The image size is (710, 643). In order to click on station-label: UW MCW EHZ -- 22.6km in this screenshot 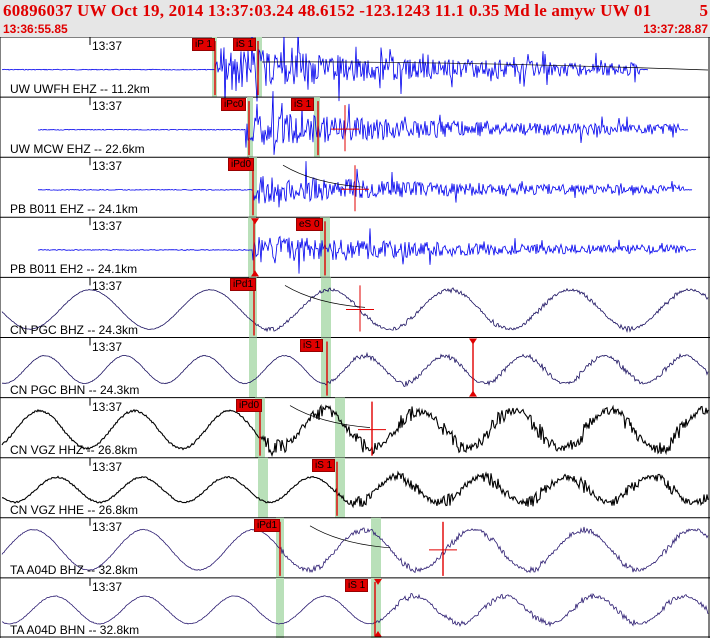, I will do `click(77, 149)`.